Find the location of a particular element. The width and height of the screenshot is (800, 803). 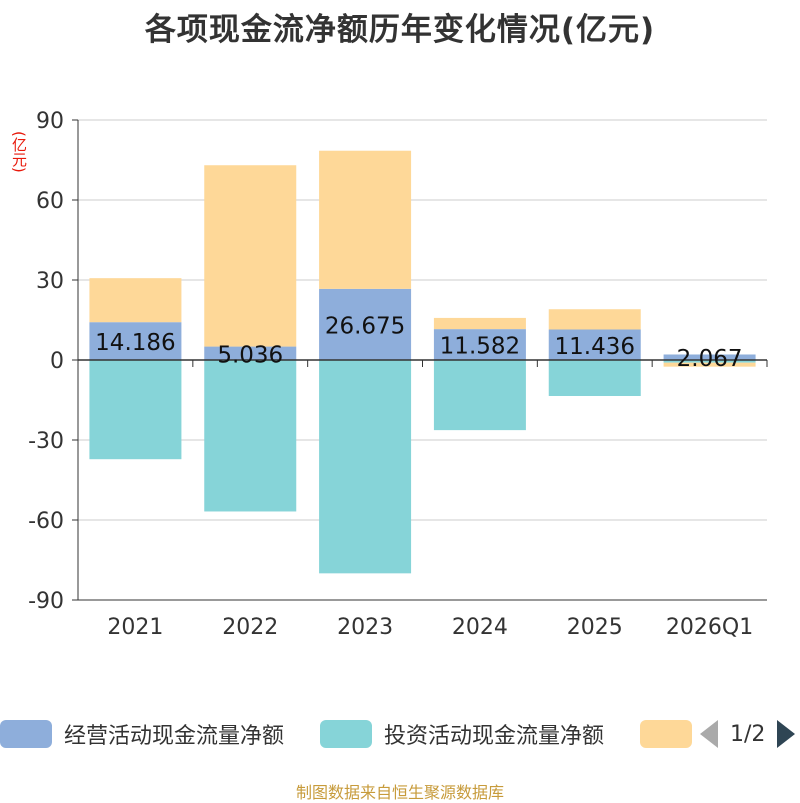

x-tick-label: 2023 is located at coordinates (365, 627).